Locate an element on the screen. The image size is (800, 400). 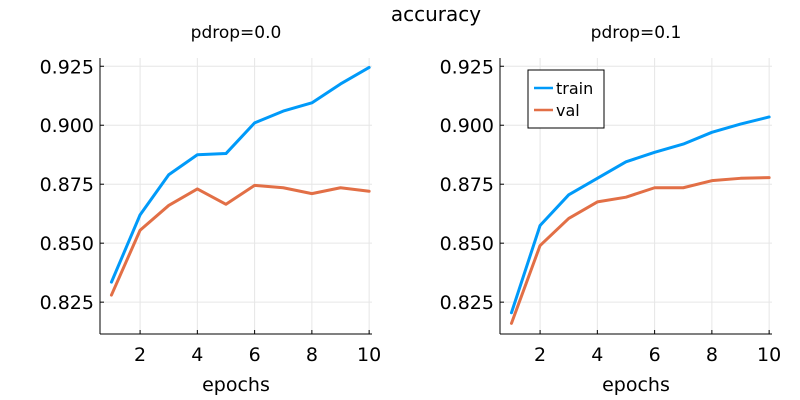
legend-box is located at coordinates (566, 99).